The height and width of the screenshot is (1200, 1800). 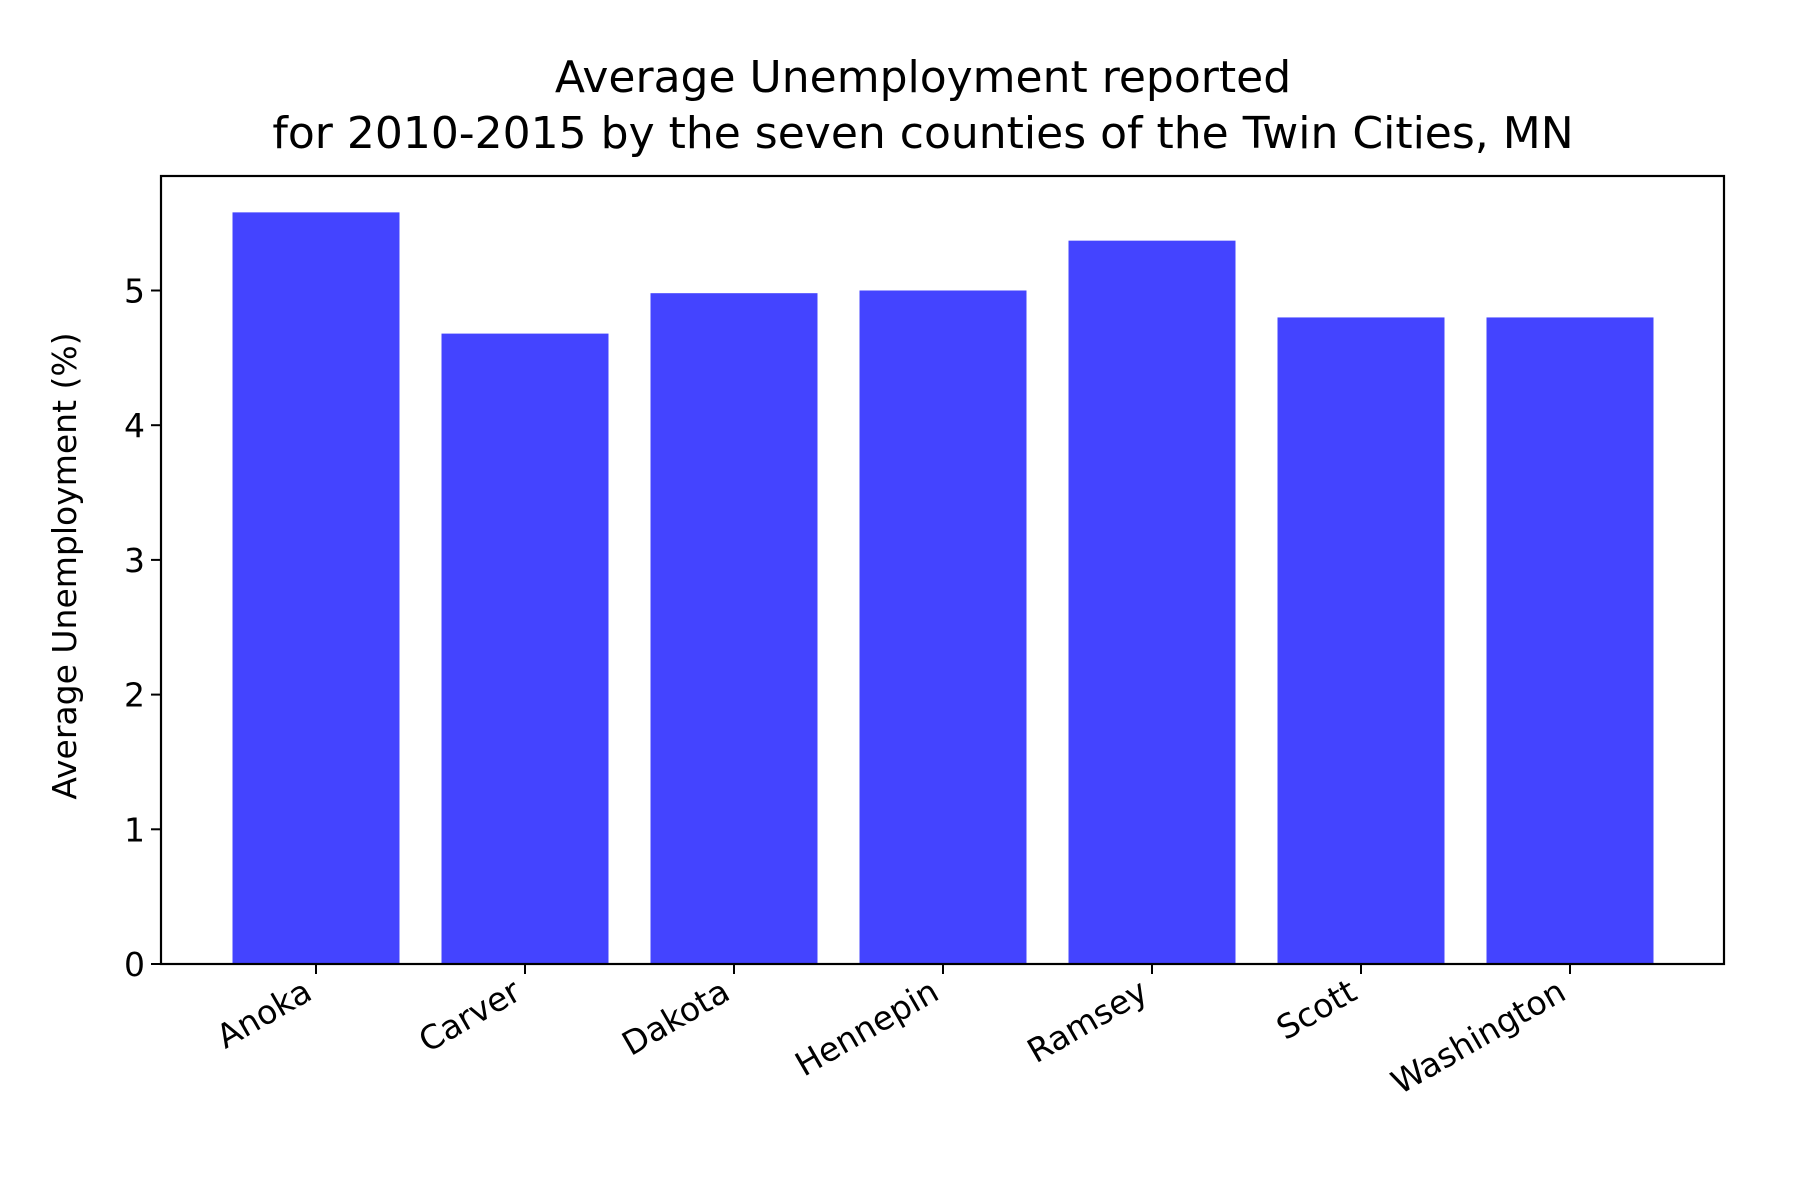 I want to click on y-tick-label-4: 4, so click(x=134, y=425).